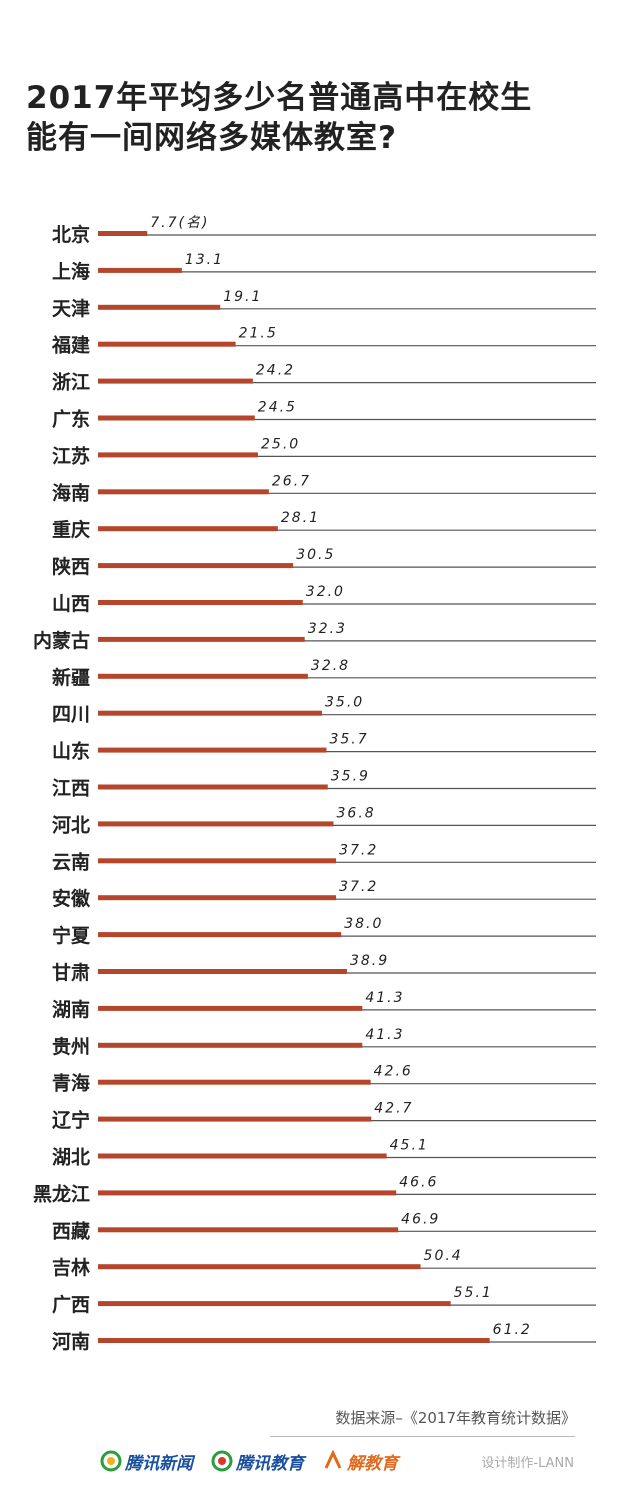  What do you see at coordinates (71, 566) in the screenshot?
I see `category-label: 陕西` at bounding box center [71, 566].